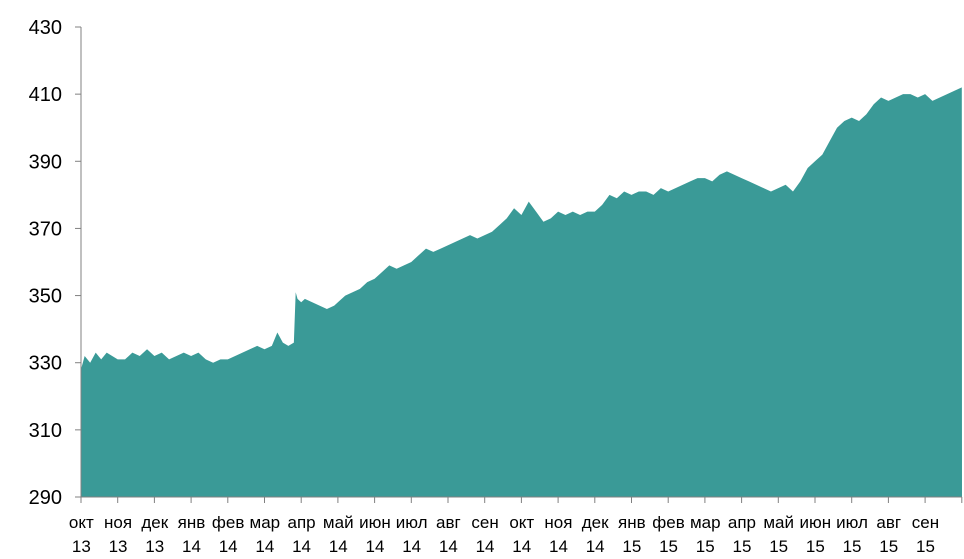  Describe the element at coordinates (45, 162) in the screenshot. I see `y-tick-label: 390` at that location.